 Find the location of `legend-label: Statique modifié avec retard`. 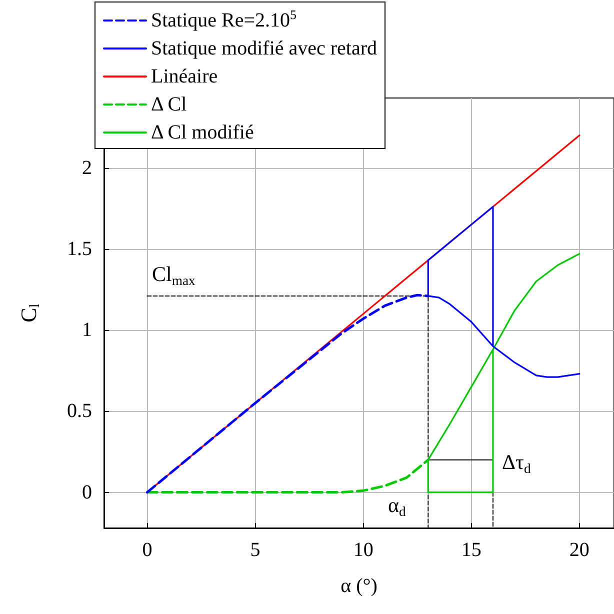

legend-label: Statique modifié avec retard is located at coordinates (264, 49).